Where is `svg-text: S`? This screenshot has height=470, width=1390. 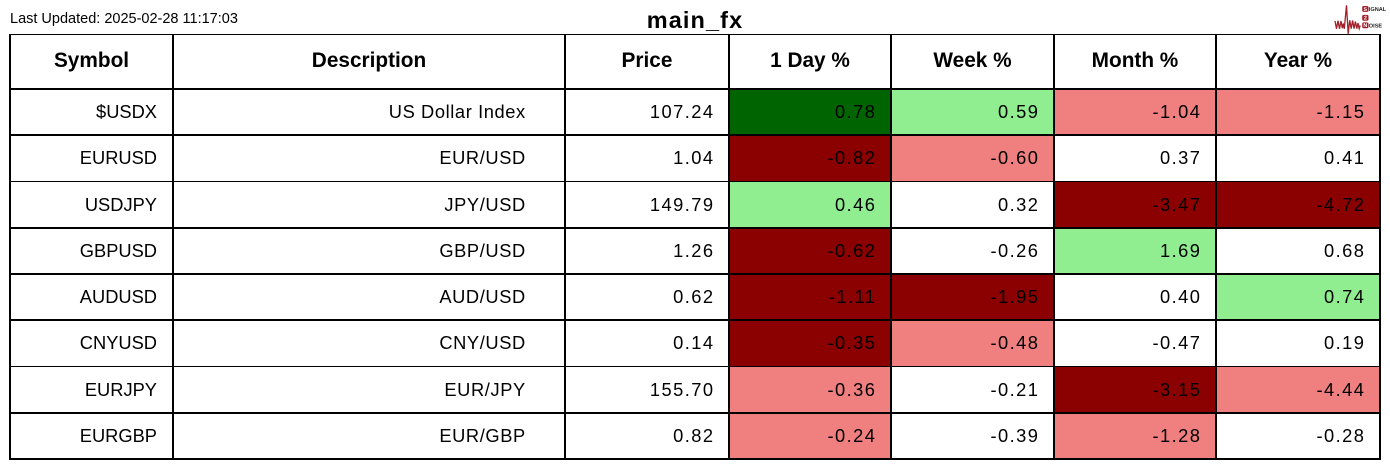 svg-text: S is located at coordinates (1366, 10).